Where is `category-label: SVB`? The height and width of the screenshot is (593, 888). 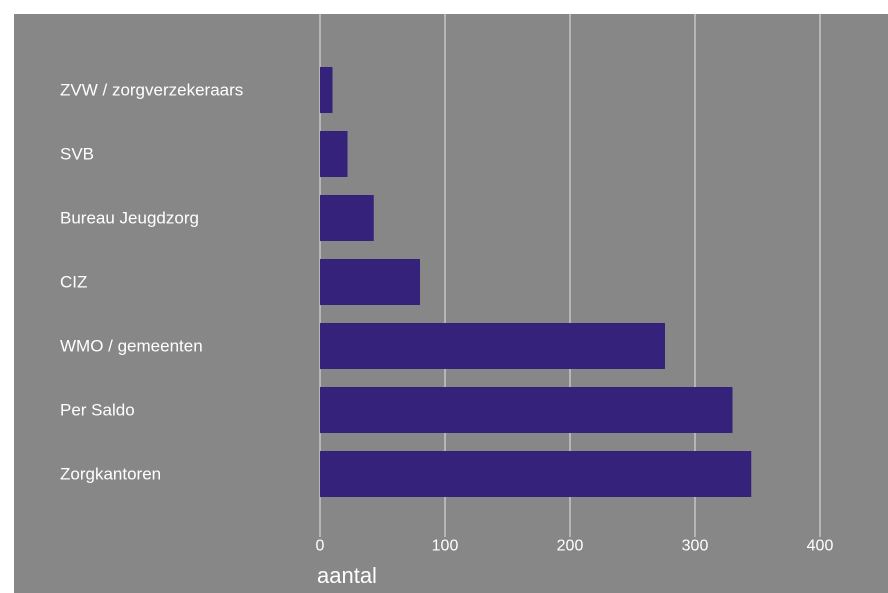
category-label: SVB is located at coordinates (77, 154).